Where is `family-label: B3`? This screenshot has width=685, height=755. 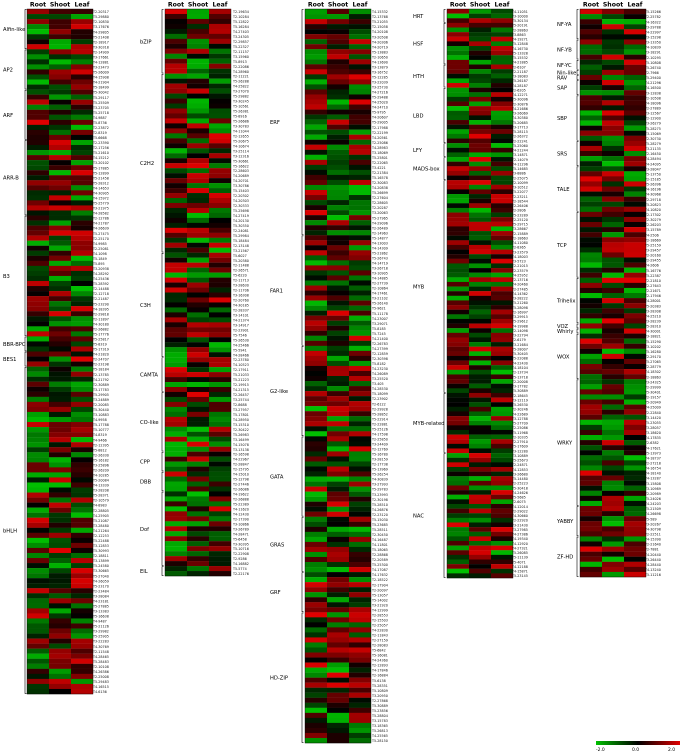 family-label: B3 is located at coordinates (6, 277).